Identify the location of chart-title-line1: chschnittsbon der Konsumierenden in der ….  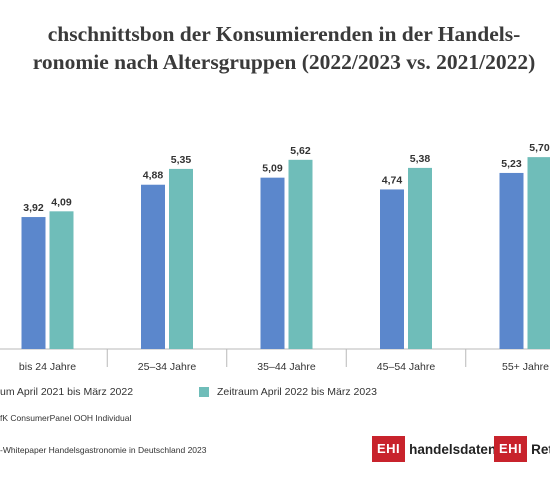
(284, 34).